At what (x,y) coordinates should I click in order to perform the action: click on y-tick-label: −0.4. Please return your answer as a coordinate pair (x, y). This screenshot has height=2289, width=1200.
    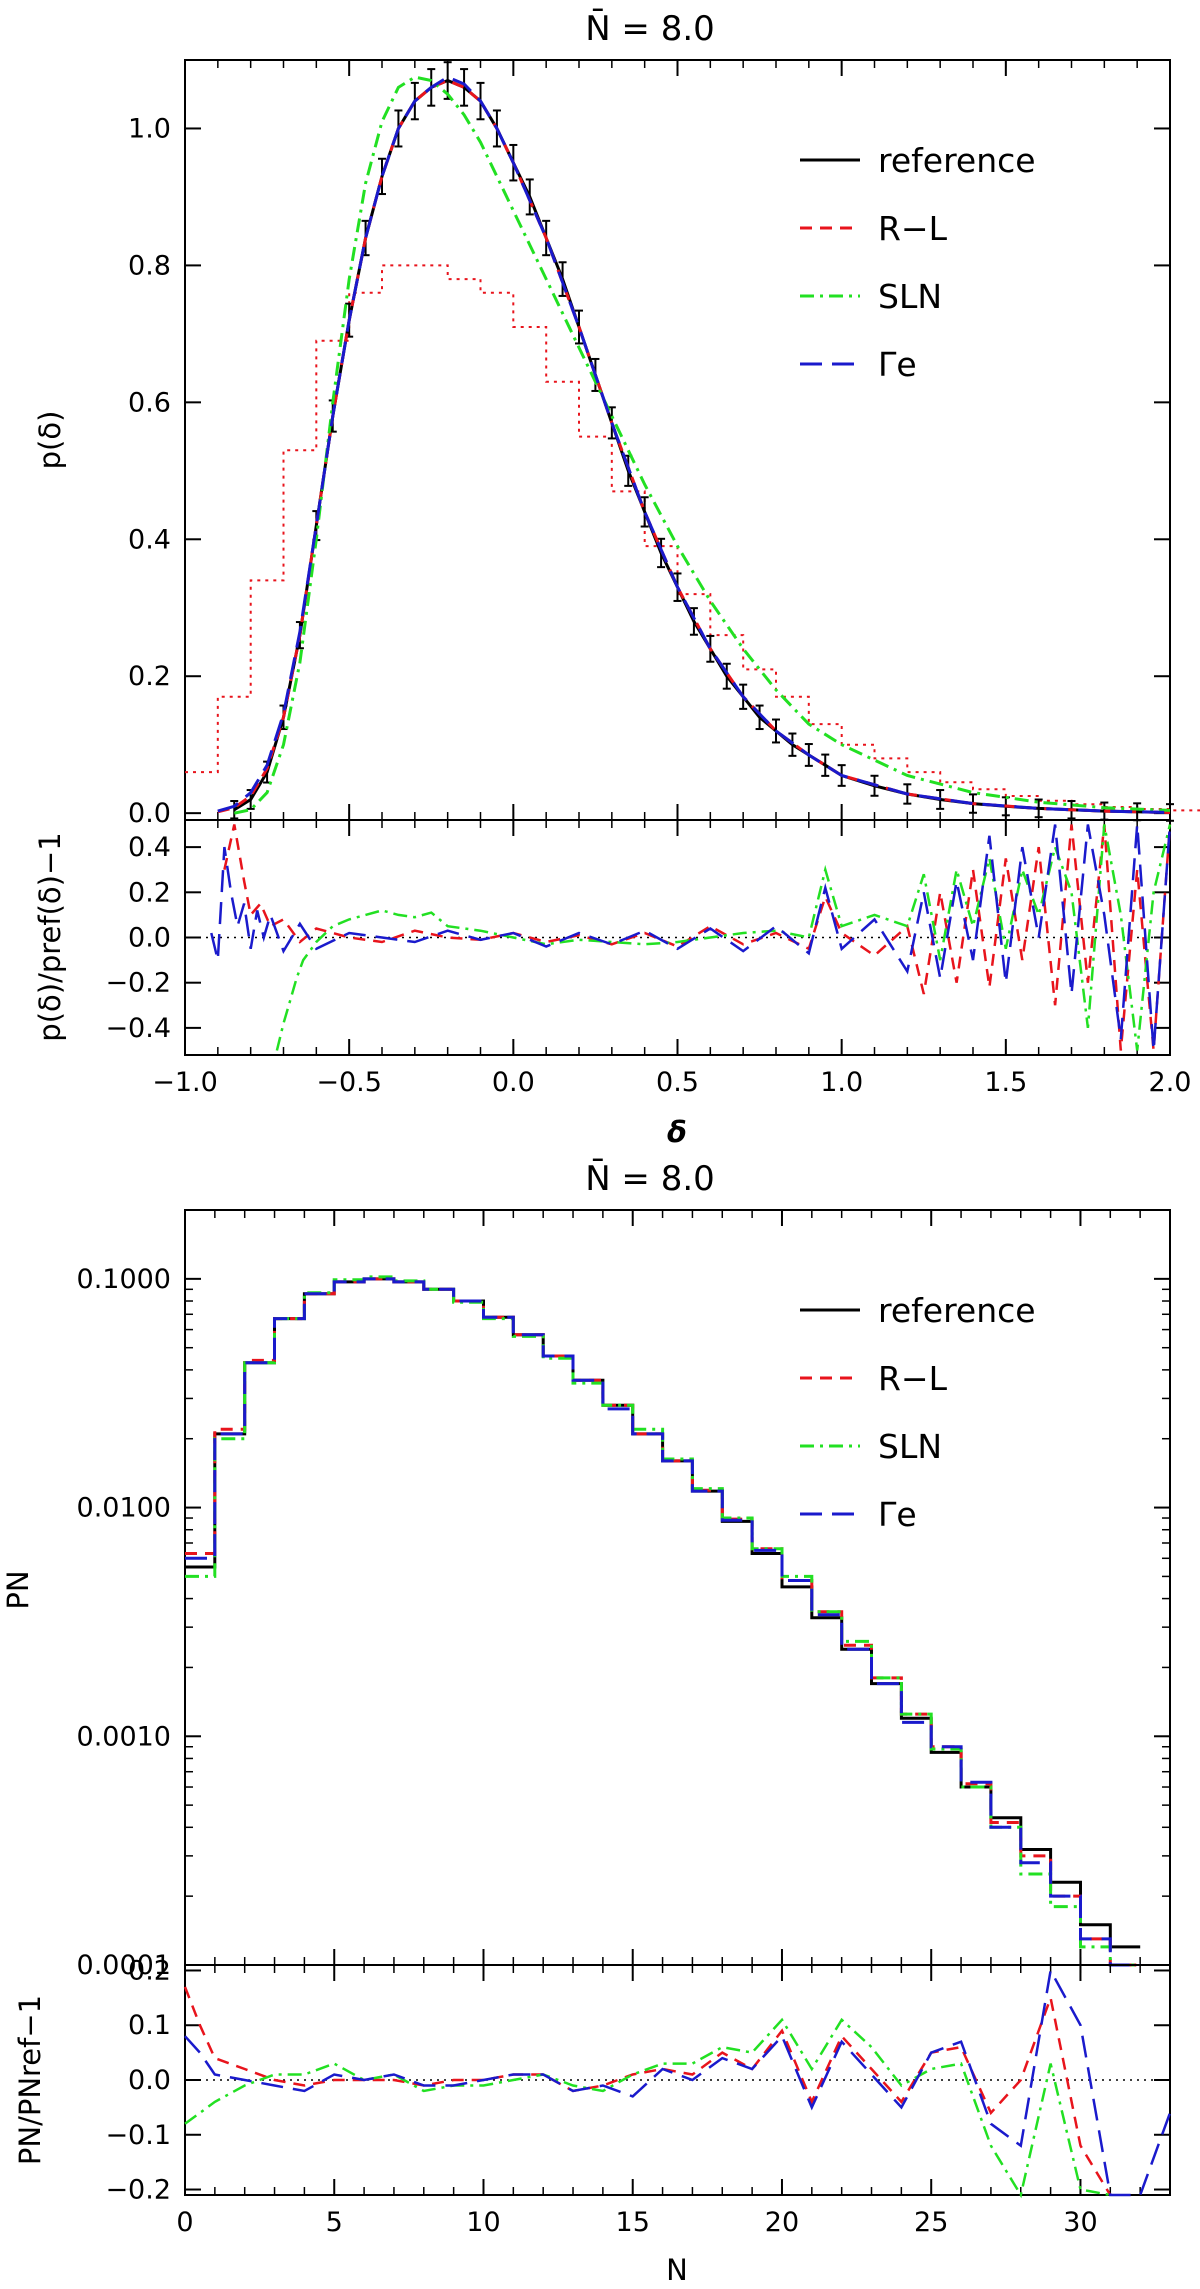
    Looking at the image, I should click on (138, 1028).